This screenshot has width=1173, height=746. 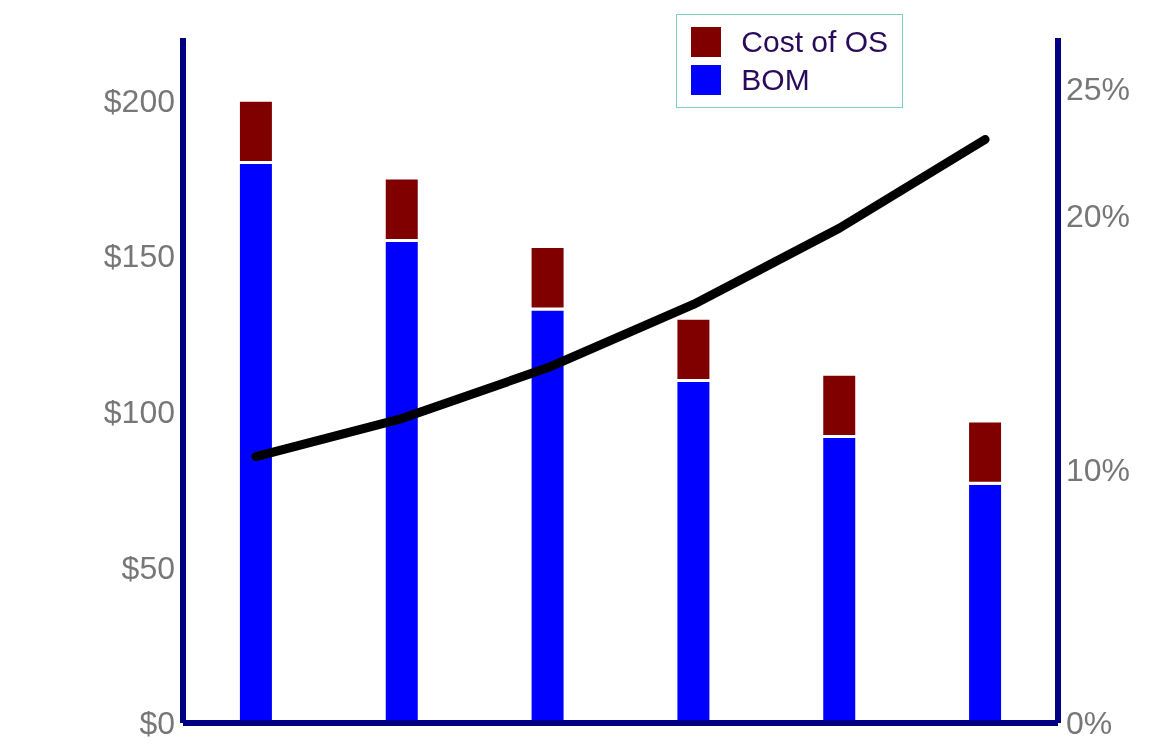 I want to click on y-tick-label: $100, so click(x=139, y=412).